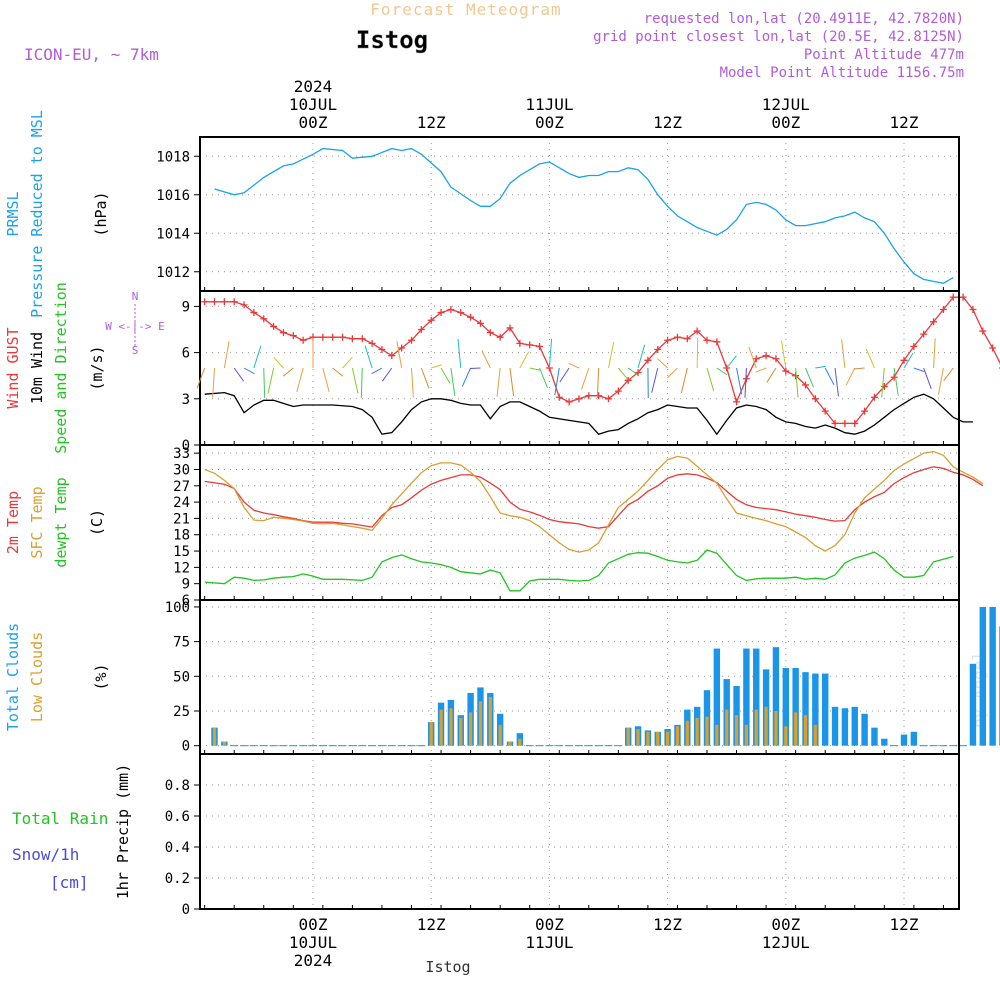 The width and height of the screenshot is (1000, 1000). I want to click on y-tick-label: 9, so click(186, 585).